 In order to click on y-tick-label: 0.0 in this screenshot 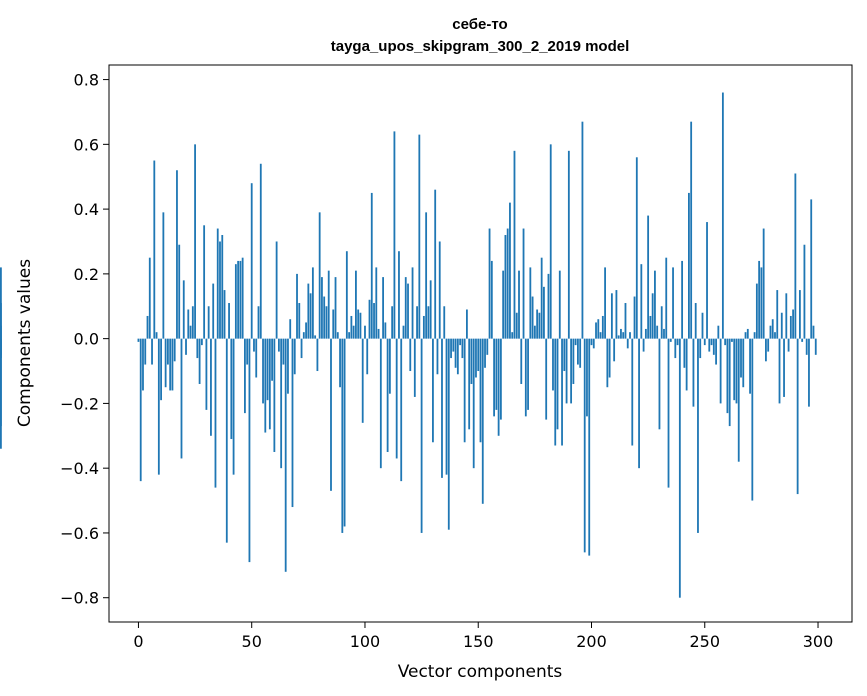, I will do `click(86, 339)`.